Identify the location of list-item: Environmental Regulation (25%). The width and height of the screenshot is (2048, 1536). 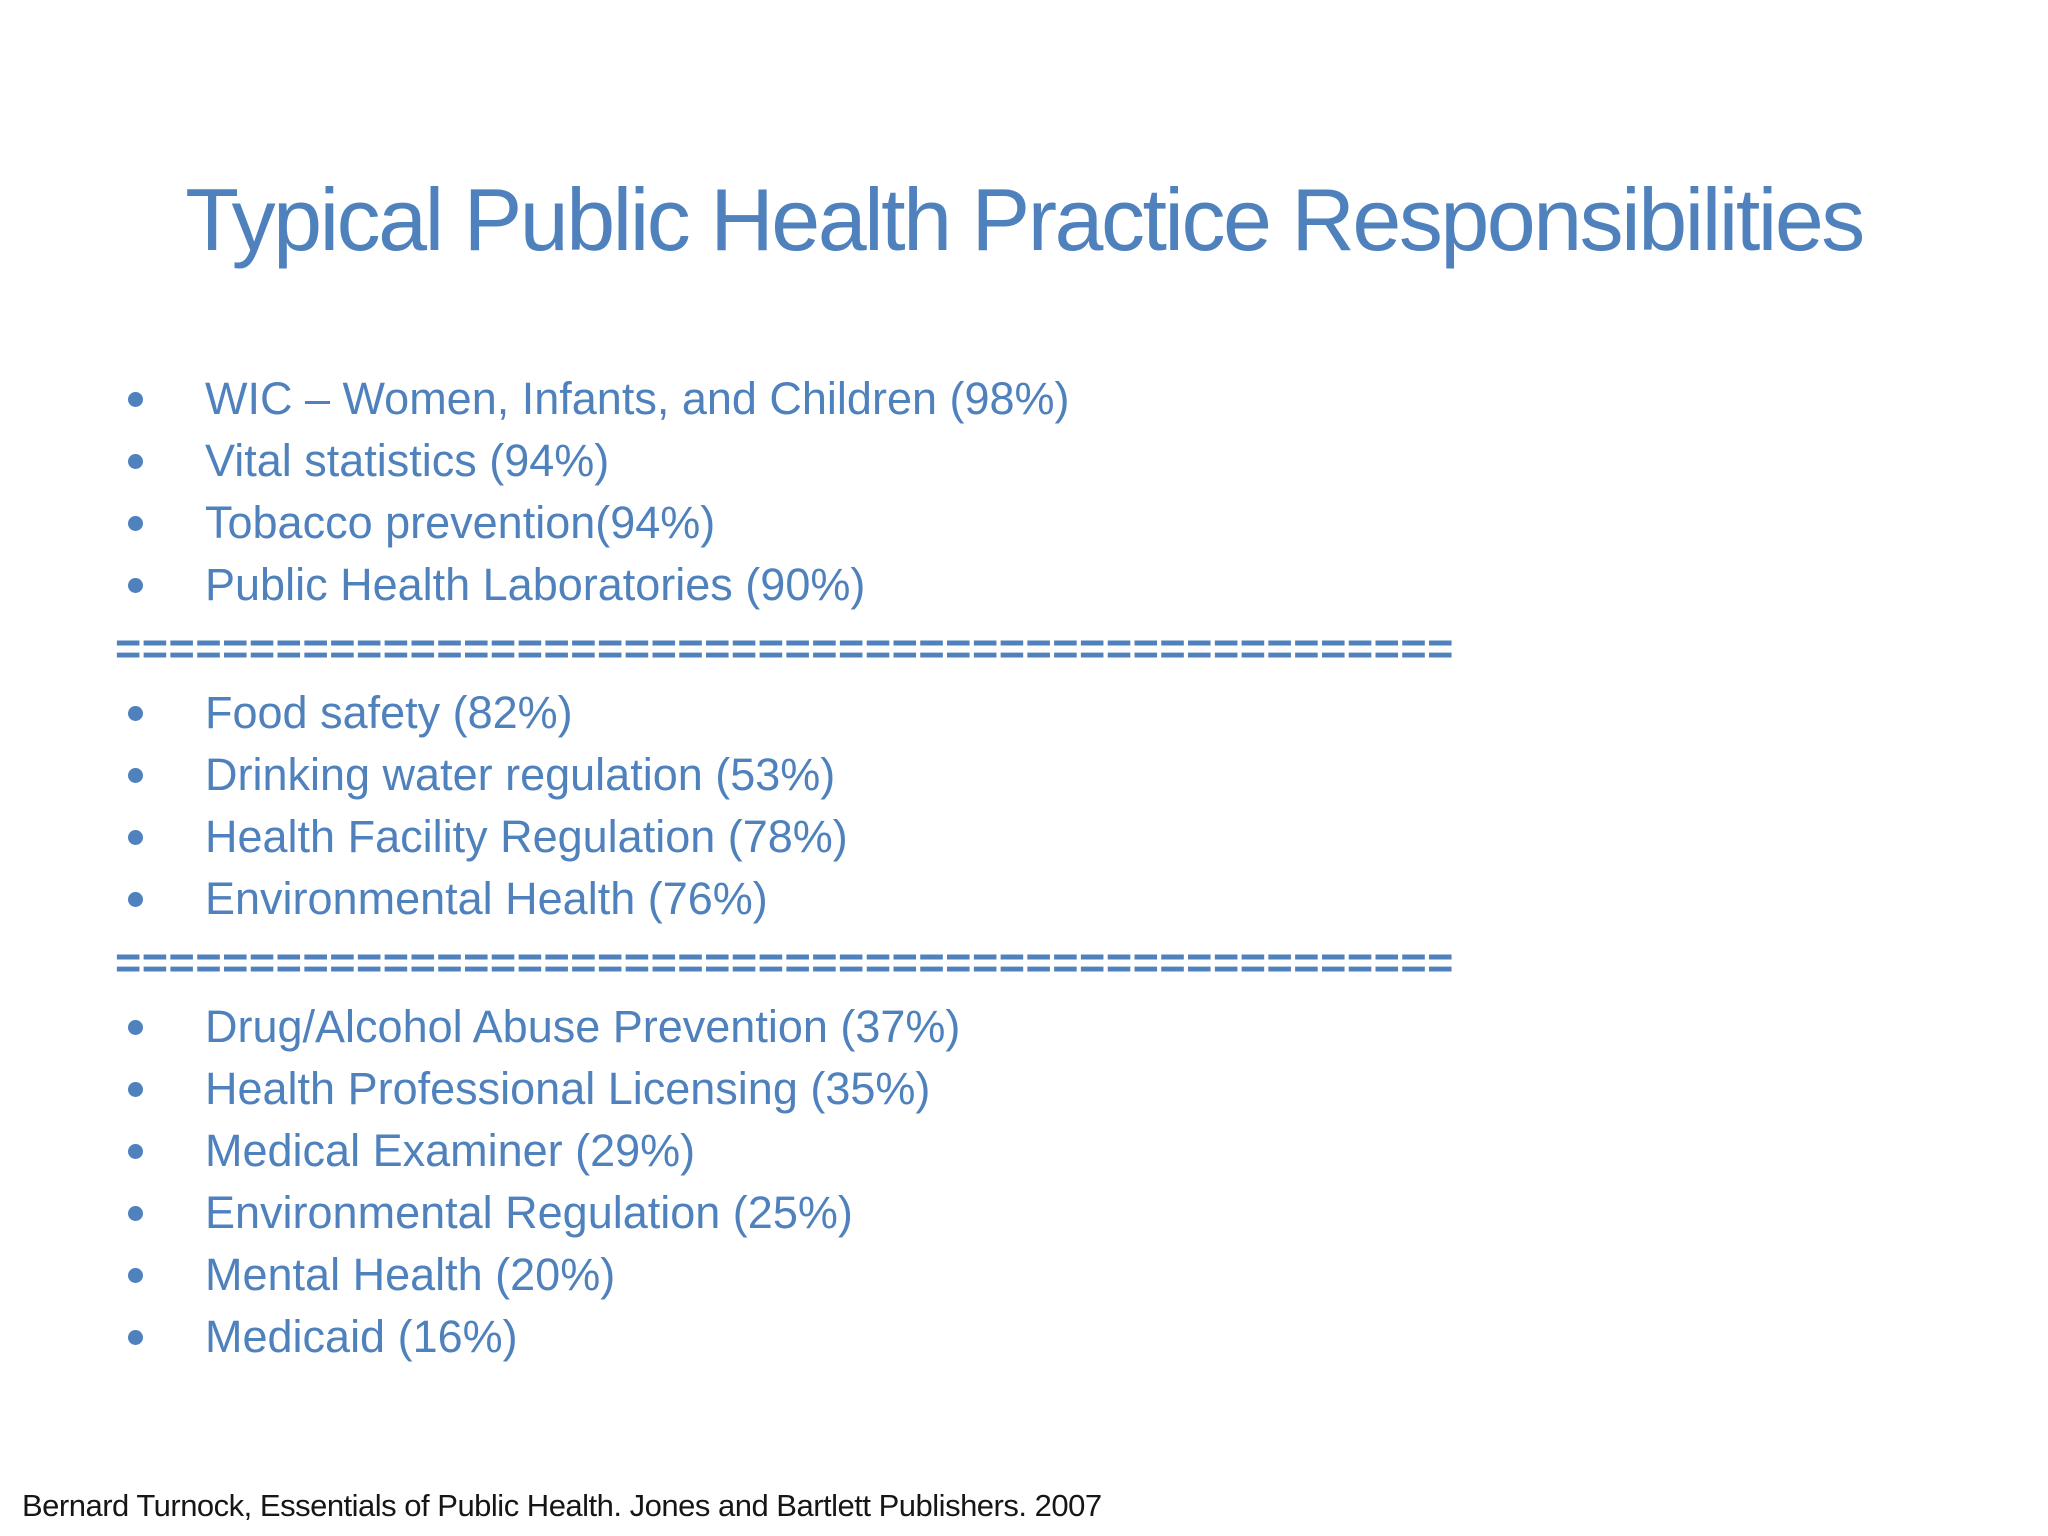
(1028, 1213).